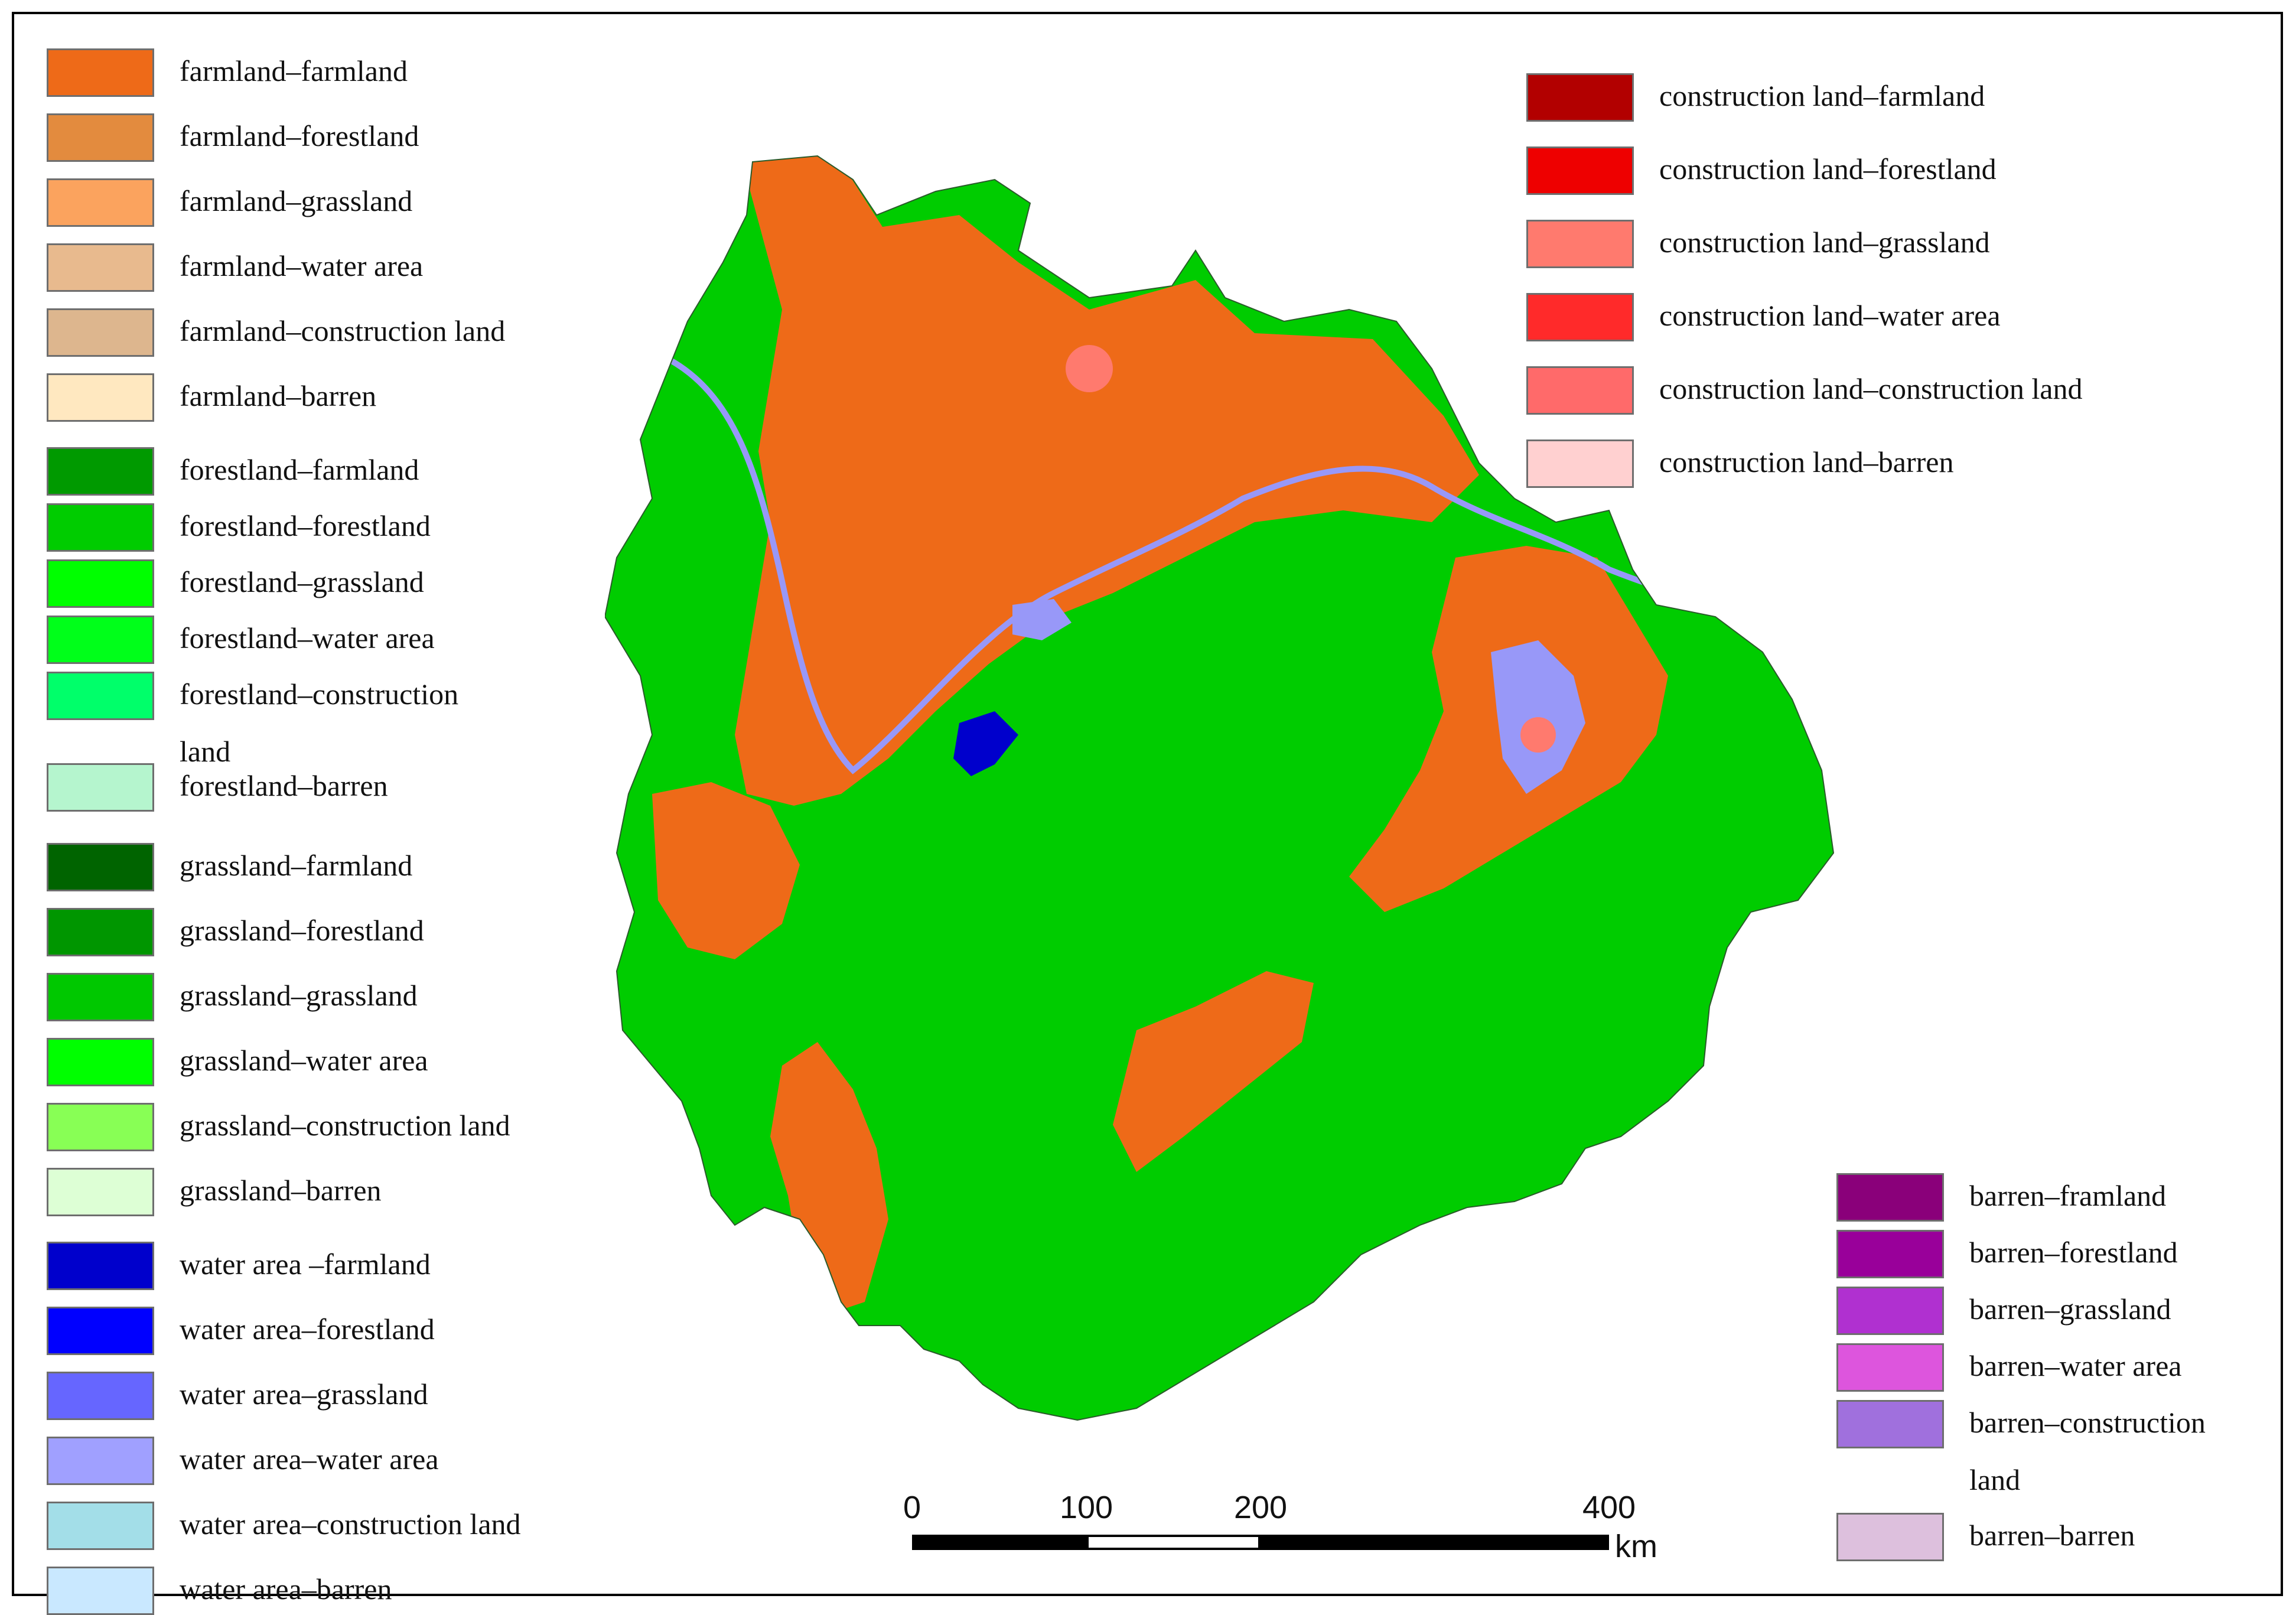 The image size is (2296, 1615). What do you see at coordinates (1260, 1507) in the screenshot?
I see `scale-tick-200: 200` at bounding box center [1260, 1507].